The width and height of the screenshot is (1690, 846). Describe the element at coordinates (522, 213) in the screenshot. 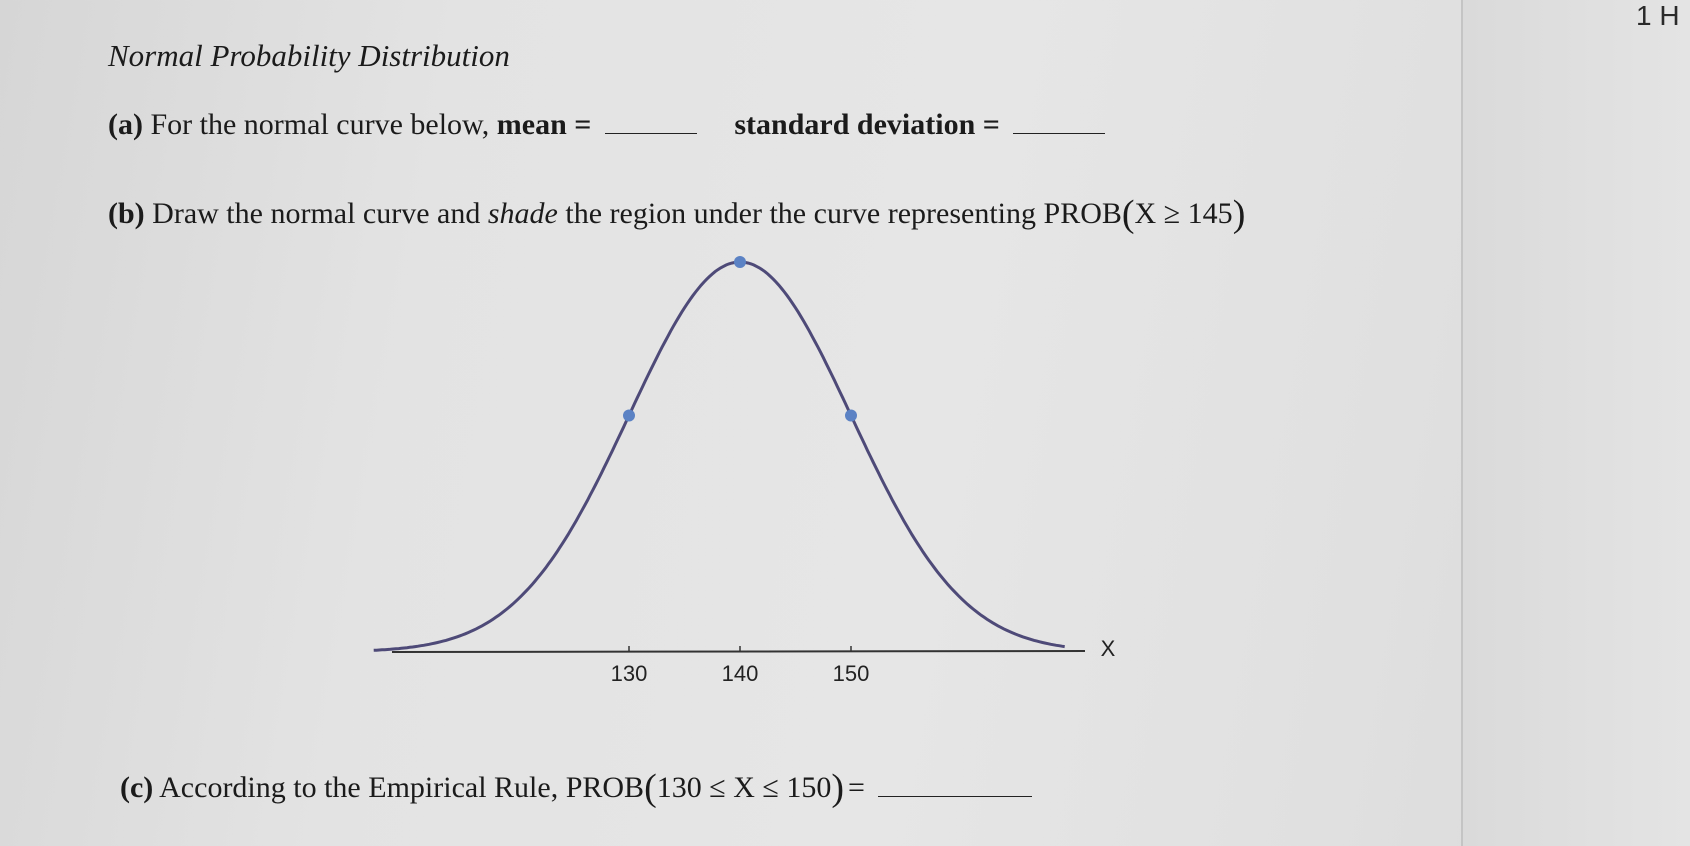

I see `shade-word: shade` at that location.